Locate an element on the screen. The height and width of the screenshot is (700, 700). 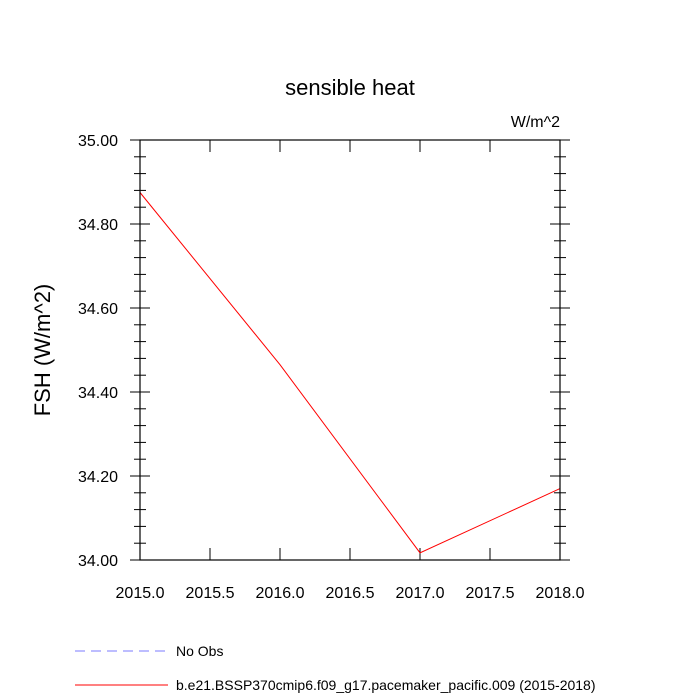
y-tick-labels: 34.00 34.20 34.40 34.60 34.80 35.00 is located at coordinates (98, 351).